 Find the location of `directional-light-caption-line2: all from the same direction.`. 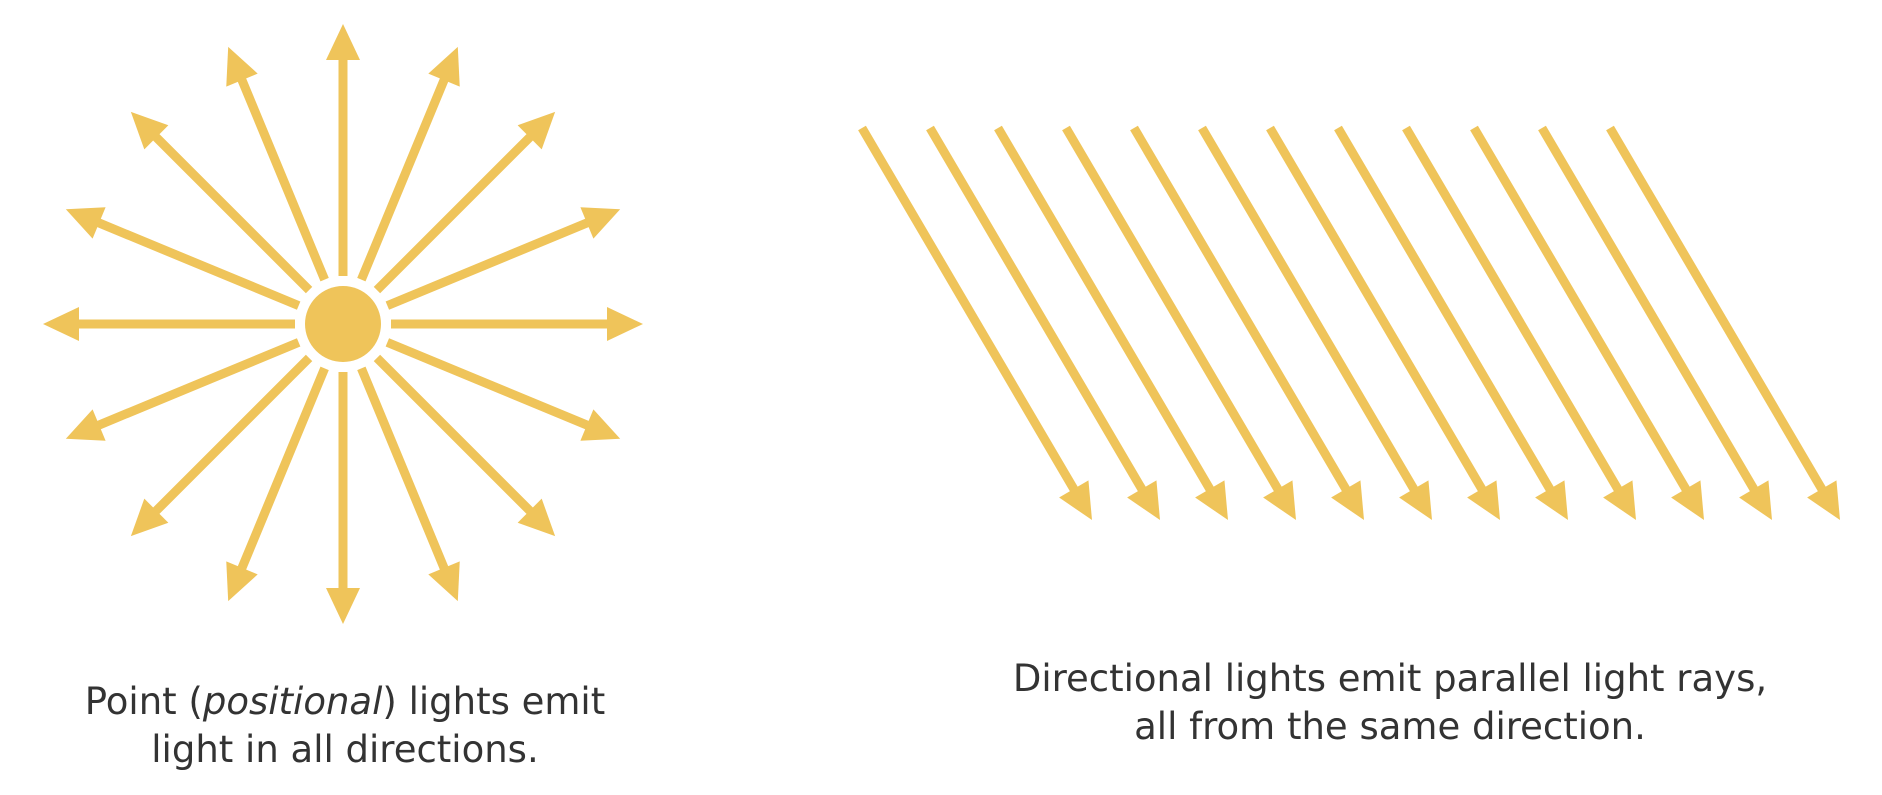

directional-light-caption-line2: all from the same direction. is located at coordinates (1390, 726).